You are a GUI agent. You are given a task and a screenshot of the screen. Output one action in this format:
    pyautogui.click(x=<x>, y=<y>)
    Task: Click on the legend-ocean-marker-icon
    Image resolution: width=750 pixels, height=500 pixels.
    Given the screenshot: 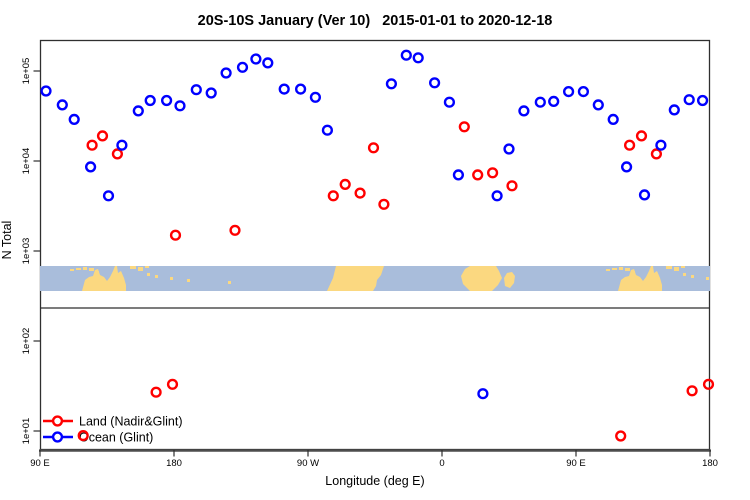 What is the action you would take?
    pyautogui.click(x=57, y=437)
    